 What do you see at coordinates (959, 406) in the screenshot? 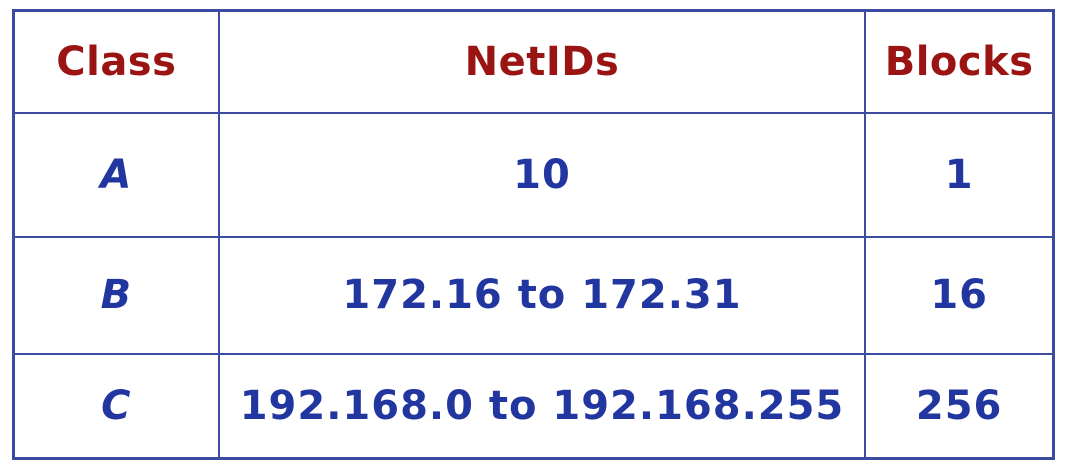
I see `cell-blocks: 256` at bounding box center [959, 406].